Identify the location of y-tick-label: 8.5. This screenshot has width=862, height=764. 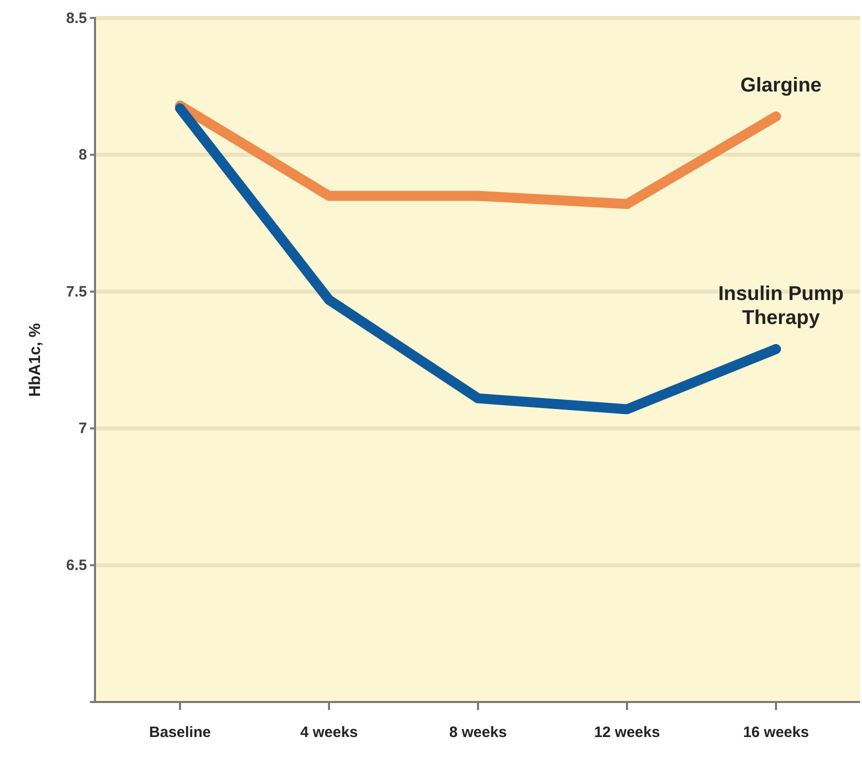
(76, 18).